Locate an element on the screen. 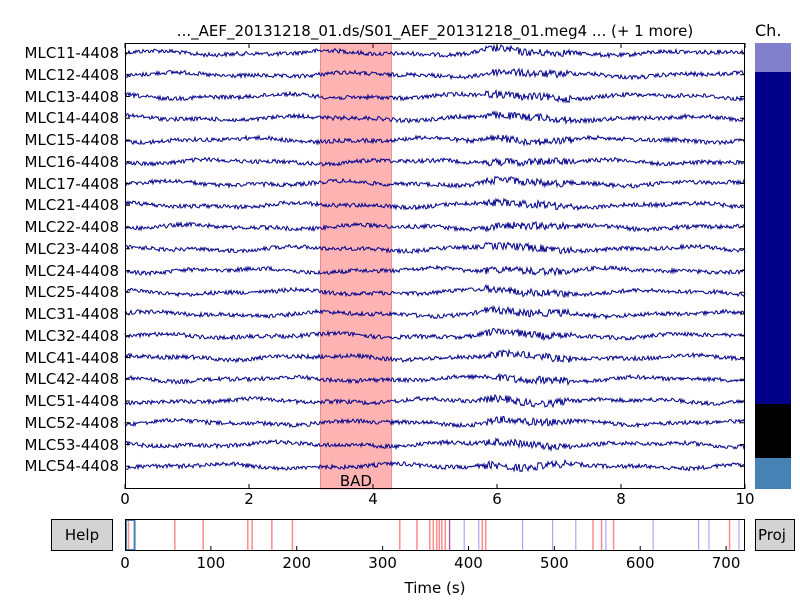  overview-background is located at coordinates (435, 535).